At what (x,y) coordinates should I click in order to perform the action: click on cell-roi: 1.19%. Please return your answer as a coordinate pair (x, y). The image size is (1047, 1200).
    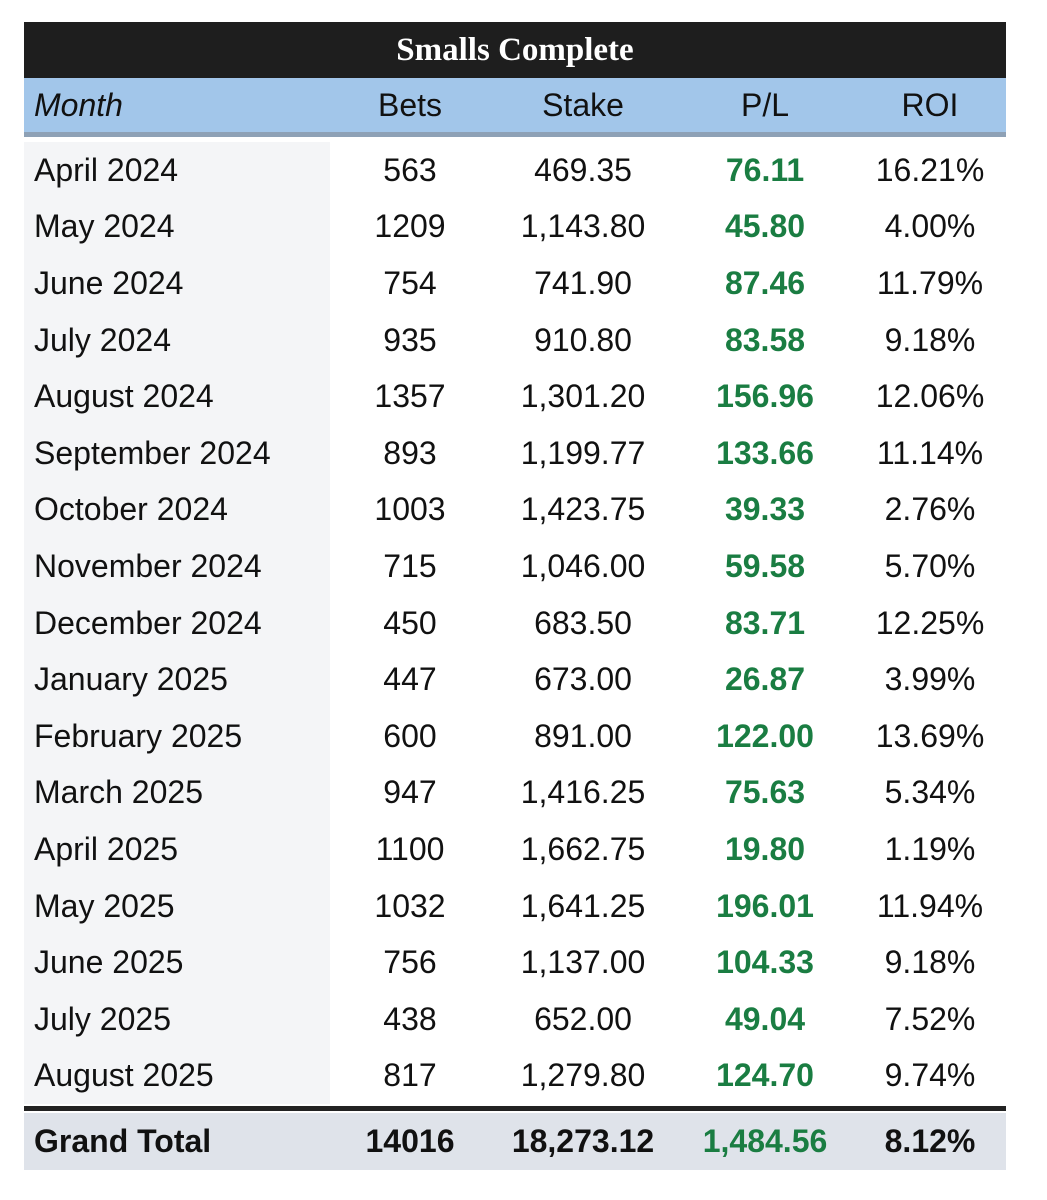
    Looking at the image, I should click on (930, 848).